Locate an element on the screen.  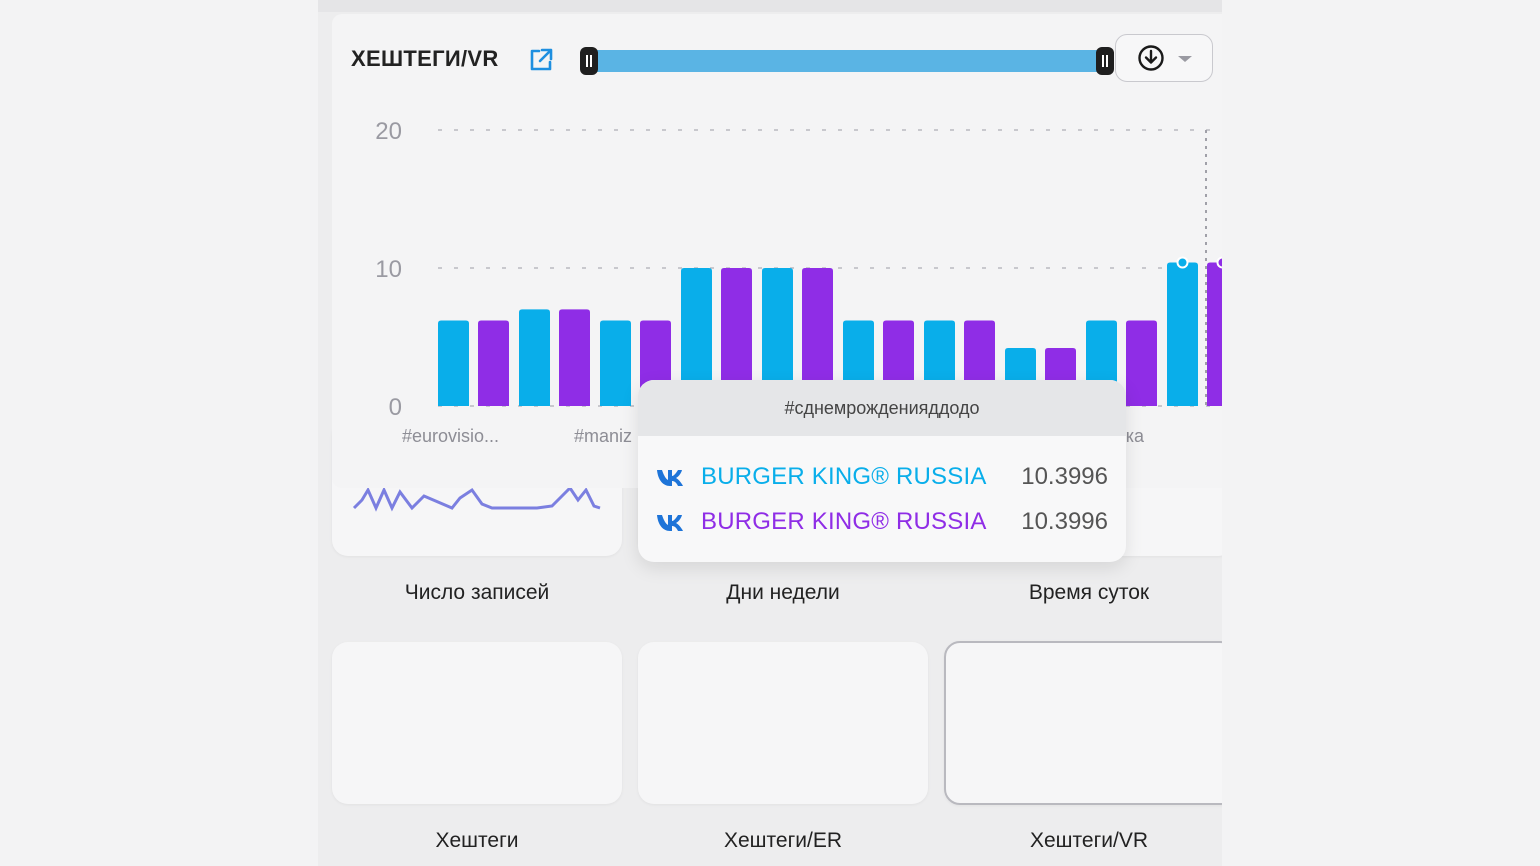
chevron-down-icon is located at coordinates (1185, 59).